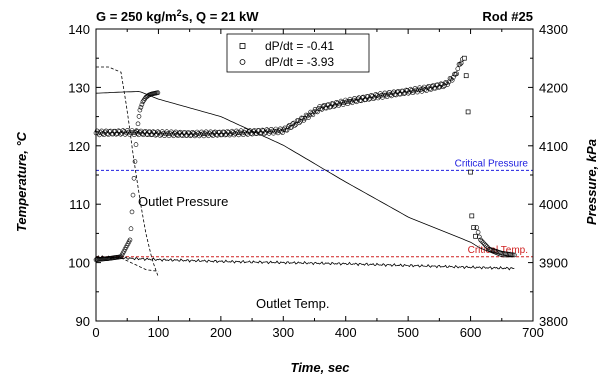  Describe the element at coordinates (591, 182) in the screenshot. I see `y-axis-right-label: Pressure, kPa` at that location.